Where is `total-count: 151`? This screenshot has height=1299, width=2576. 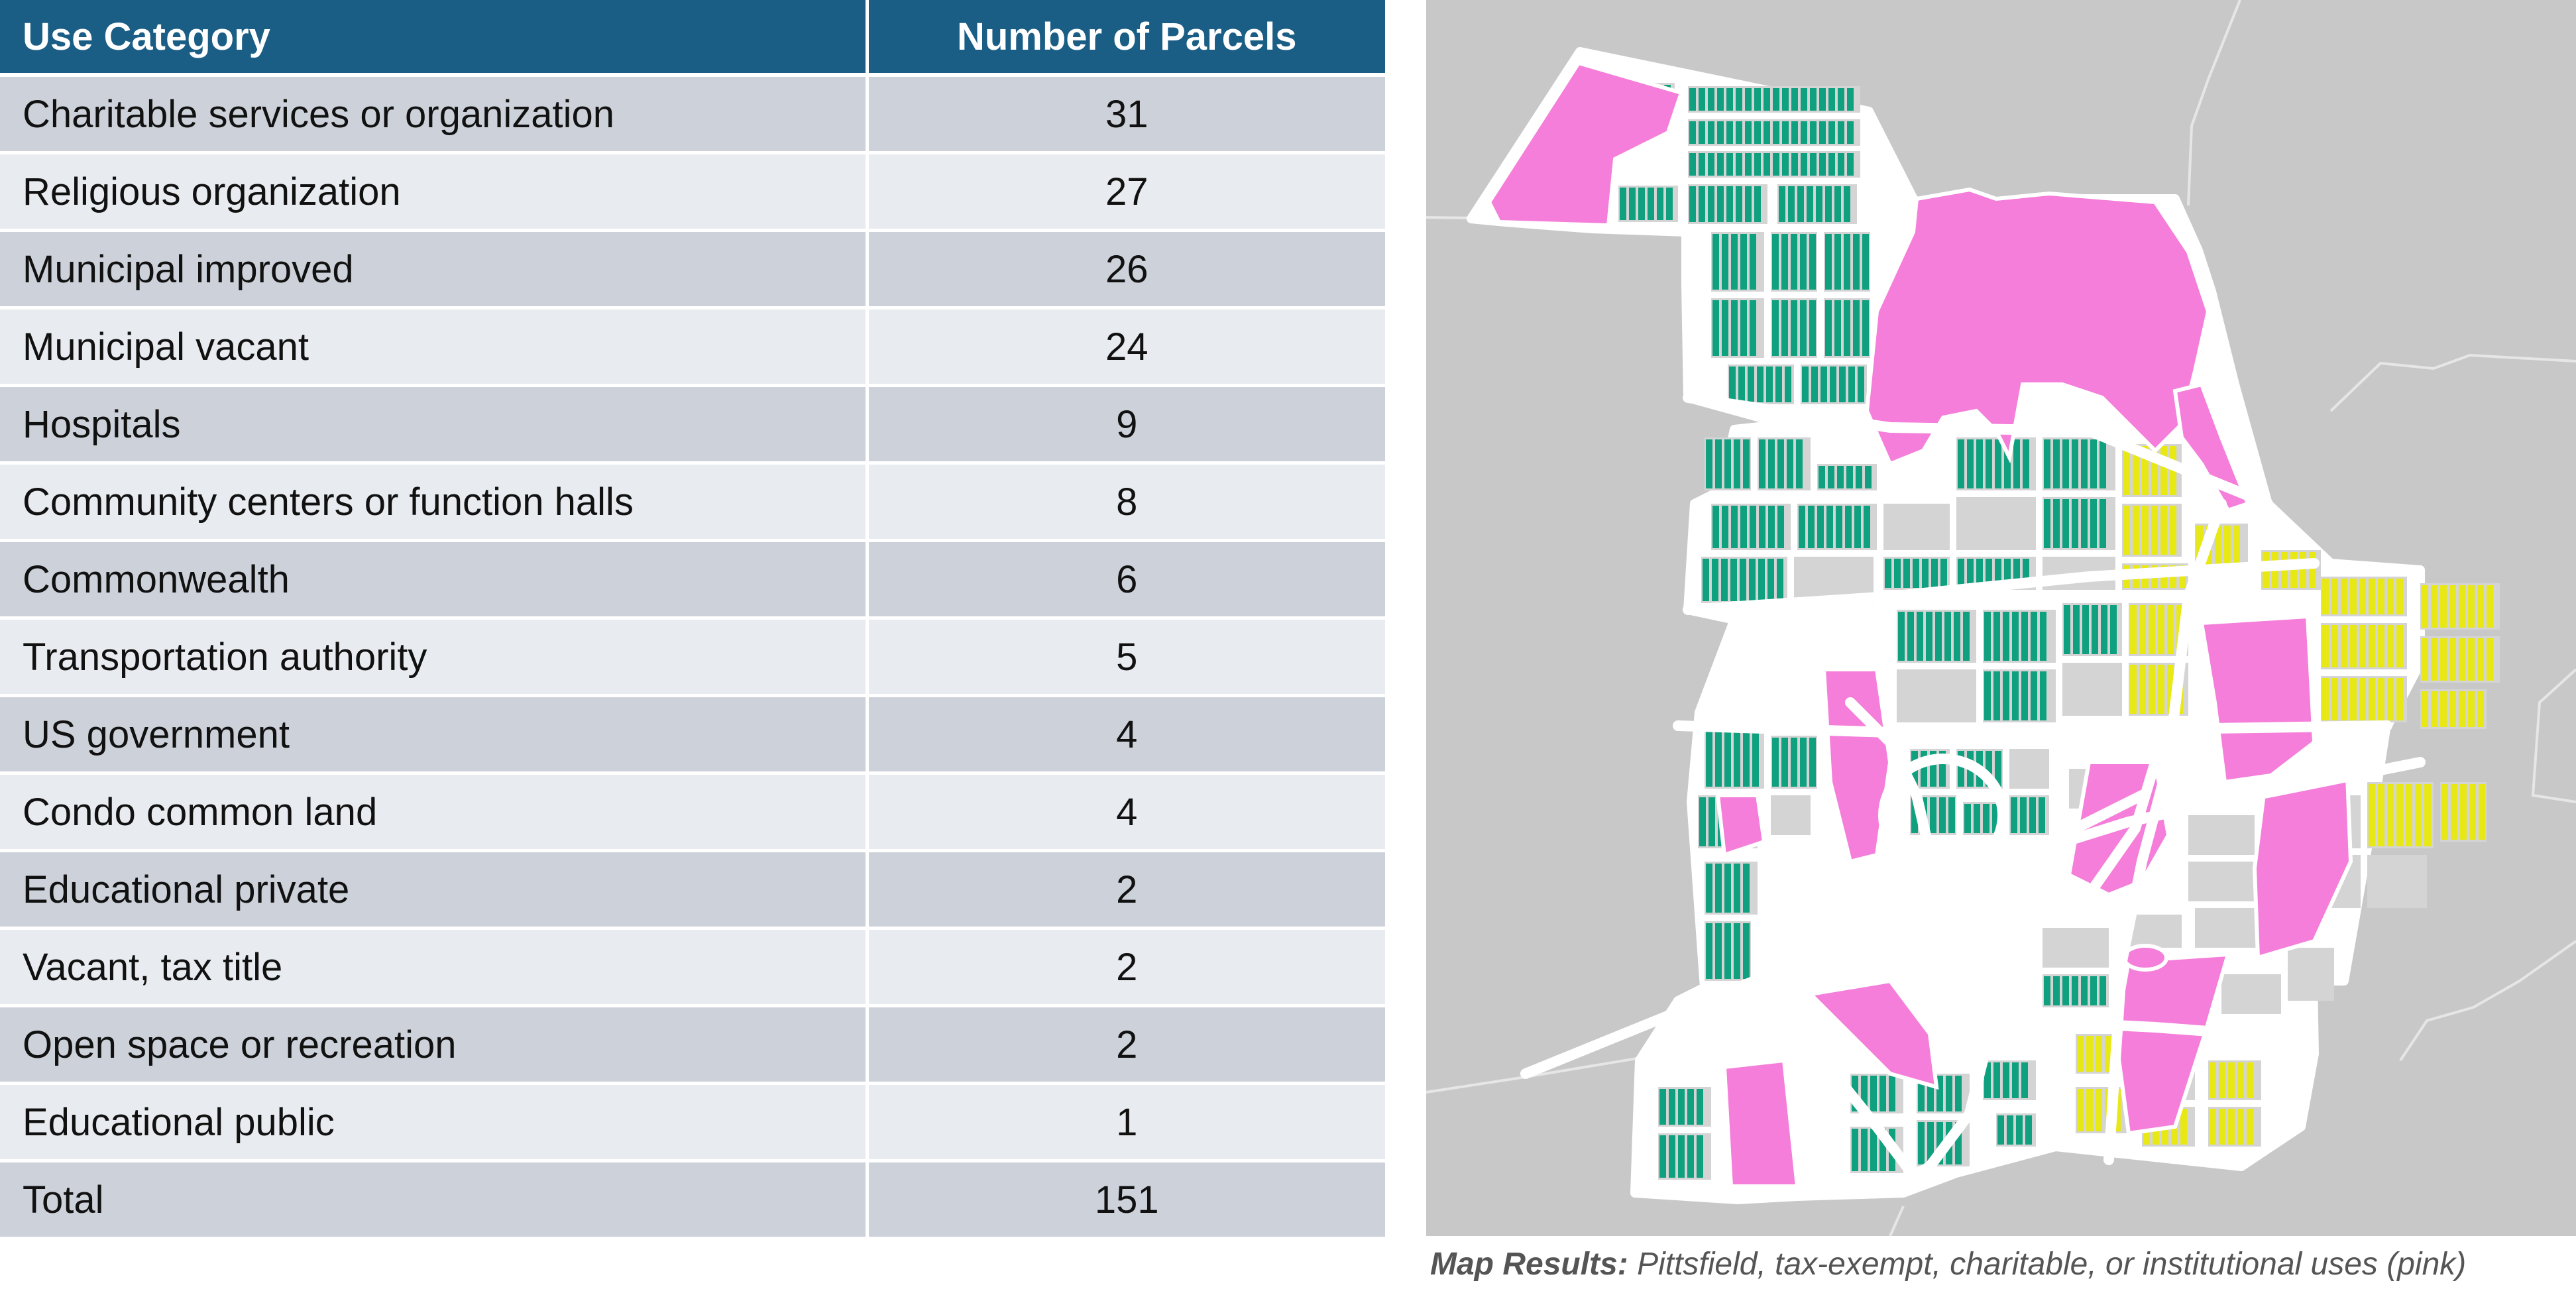
total-count: 151 is located at coordinates (1126, 1200).